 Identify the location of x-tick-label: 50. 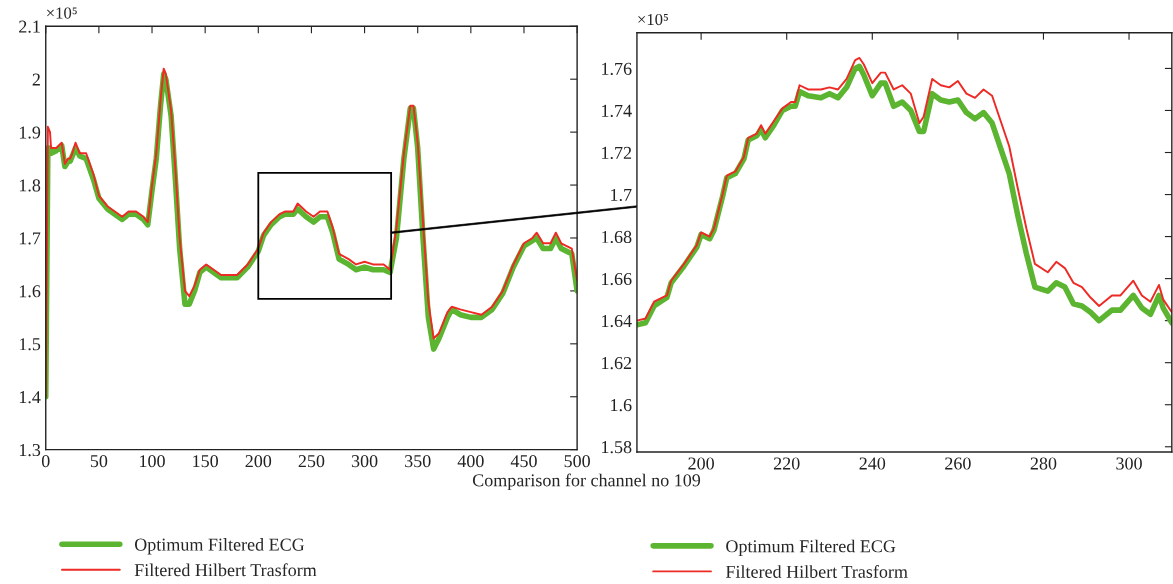
(99, 461).